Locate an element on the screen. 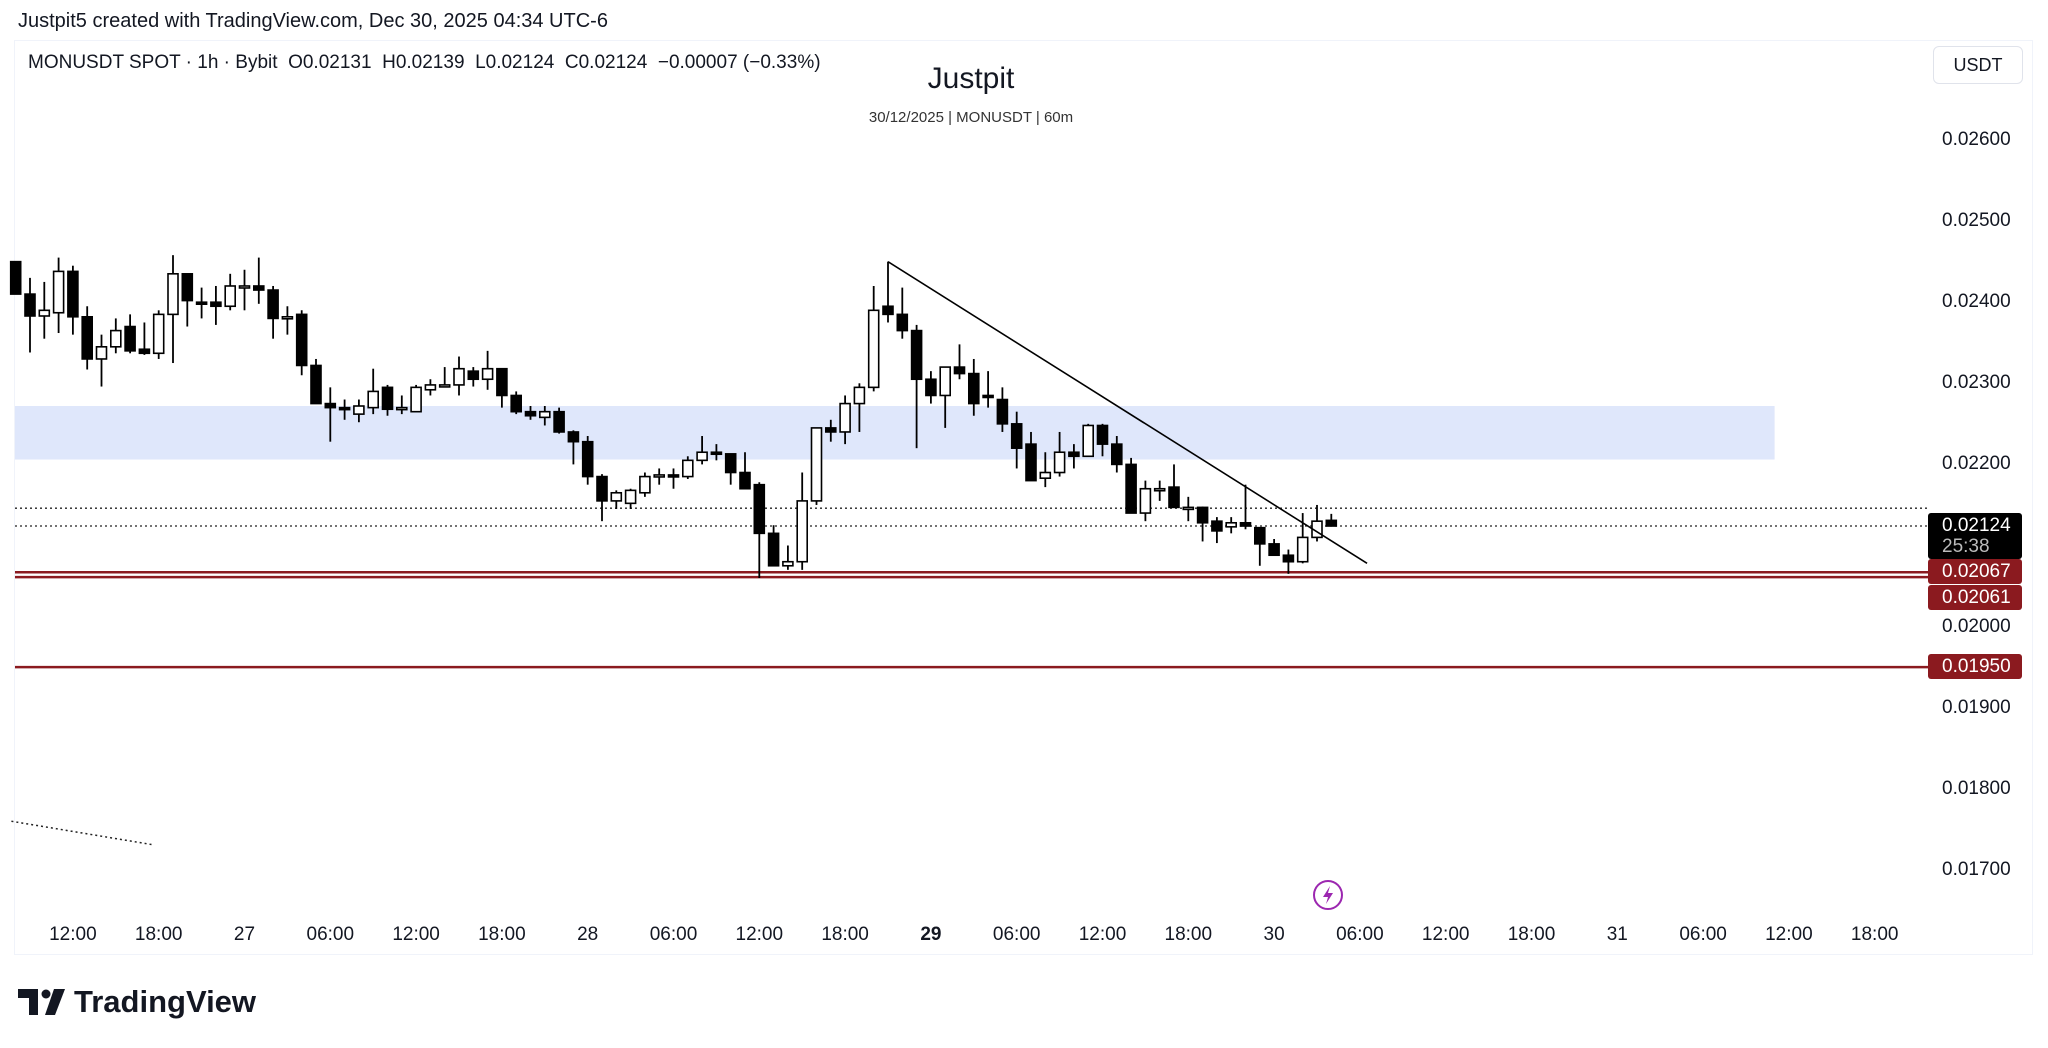 The height and width of the screenshot is (1048, 2048). time-tick-label: 06:00 is located at coordinates (673, 934).